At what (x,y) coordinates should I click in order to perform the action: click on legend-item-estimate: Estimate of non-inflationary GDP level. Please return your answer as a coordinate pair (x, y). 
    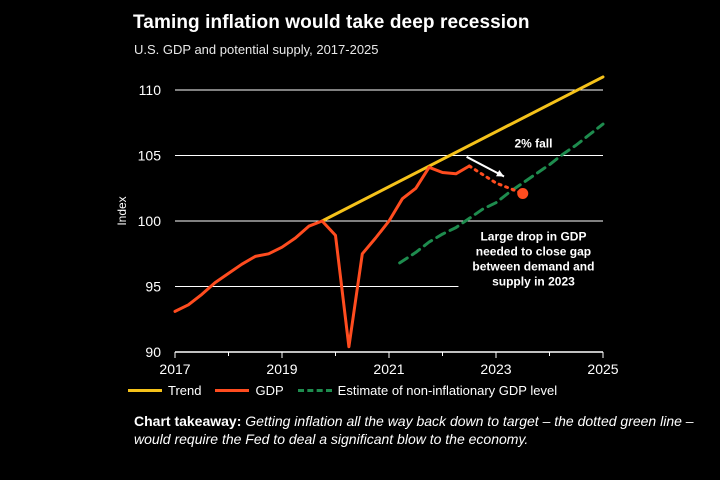
    Looking at the image, I should click on (427, 390).